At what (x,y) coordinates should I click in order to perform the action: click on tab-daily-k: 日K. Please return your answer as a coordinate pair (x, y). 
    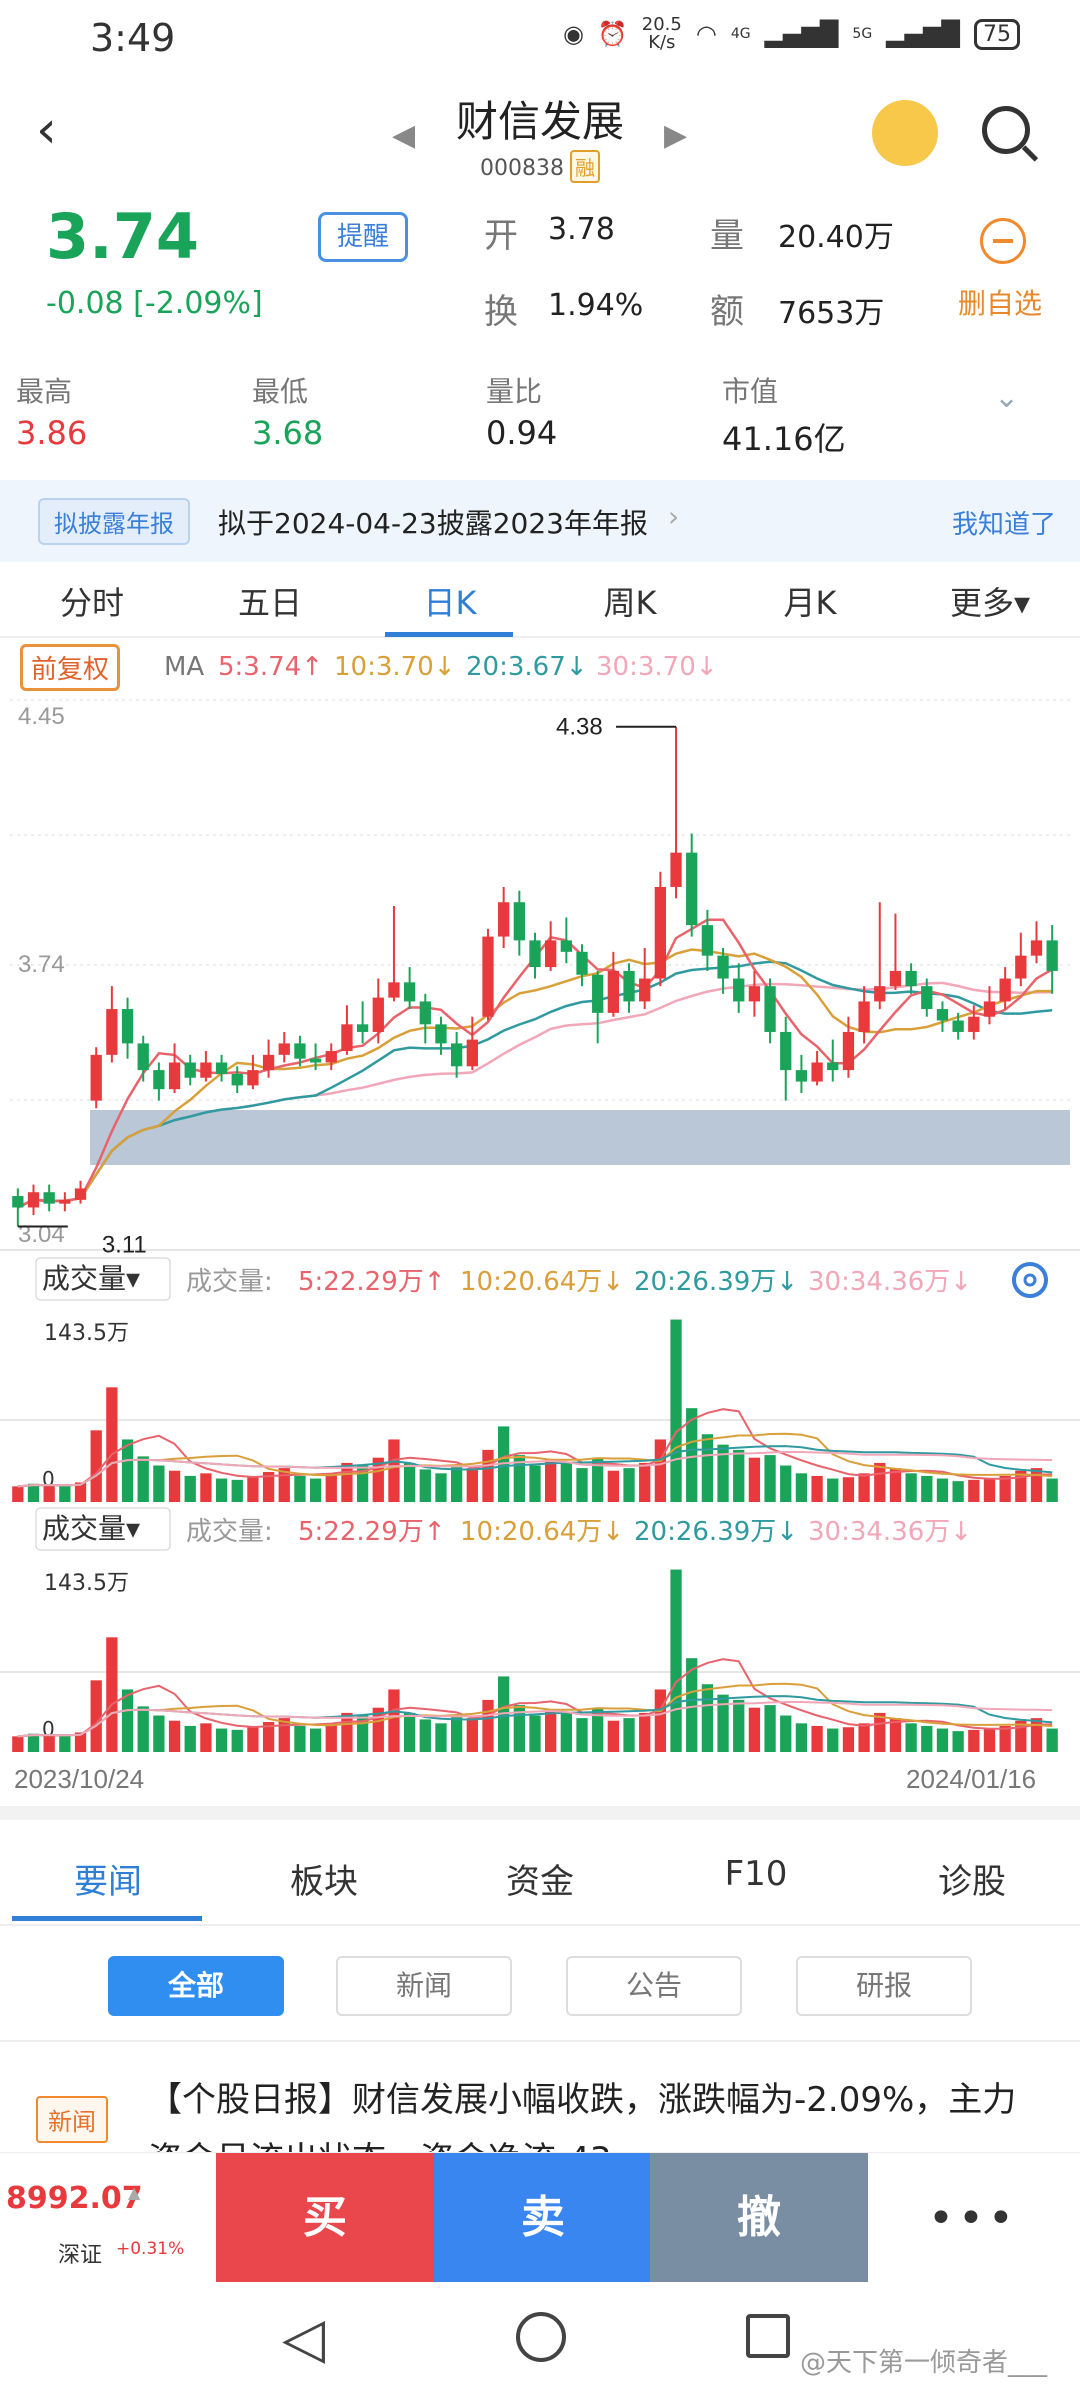
    Looking at the image, I should click on (450, 603).